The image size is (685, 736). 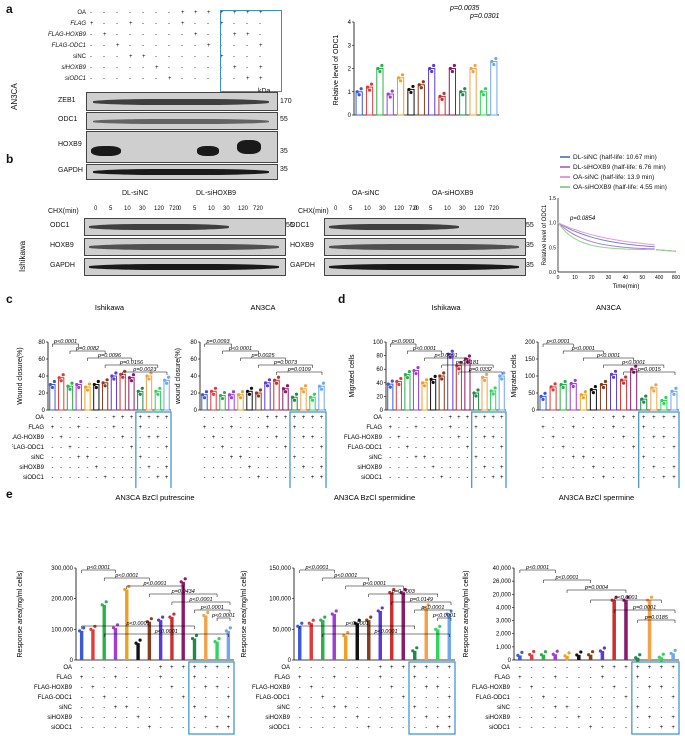 I want to click on blot-hoxb9, so click(x=182, y=147).